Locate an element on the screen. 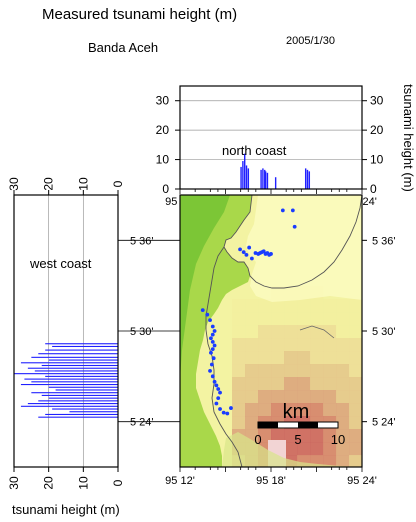 Image resolution: width=416 pixels, height=522 pixels. west-coast-y-tick-label: 5 24' is located at coordinates (142, 423).